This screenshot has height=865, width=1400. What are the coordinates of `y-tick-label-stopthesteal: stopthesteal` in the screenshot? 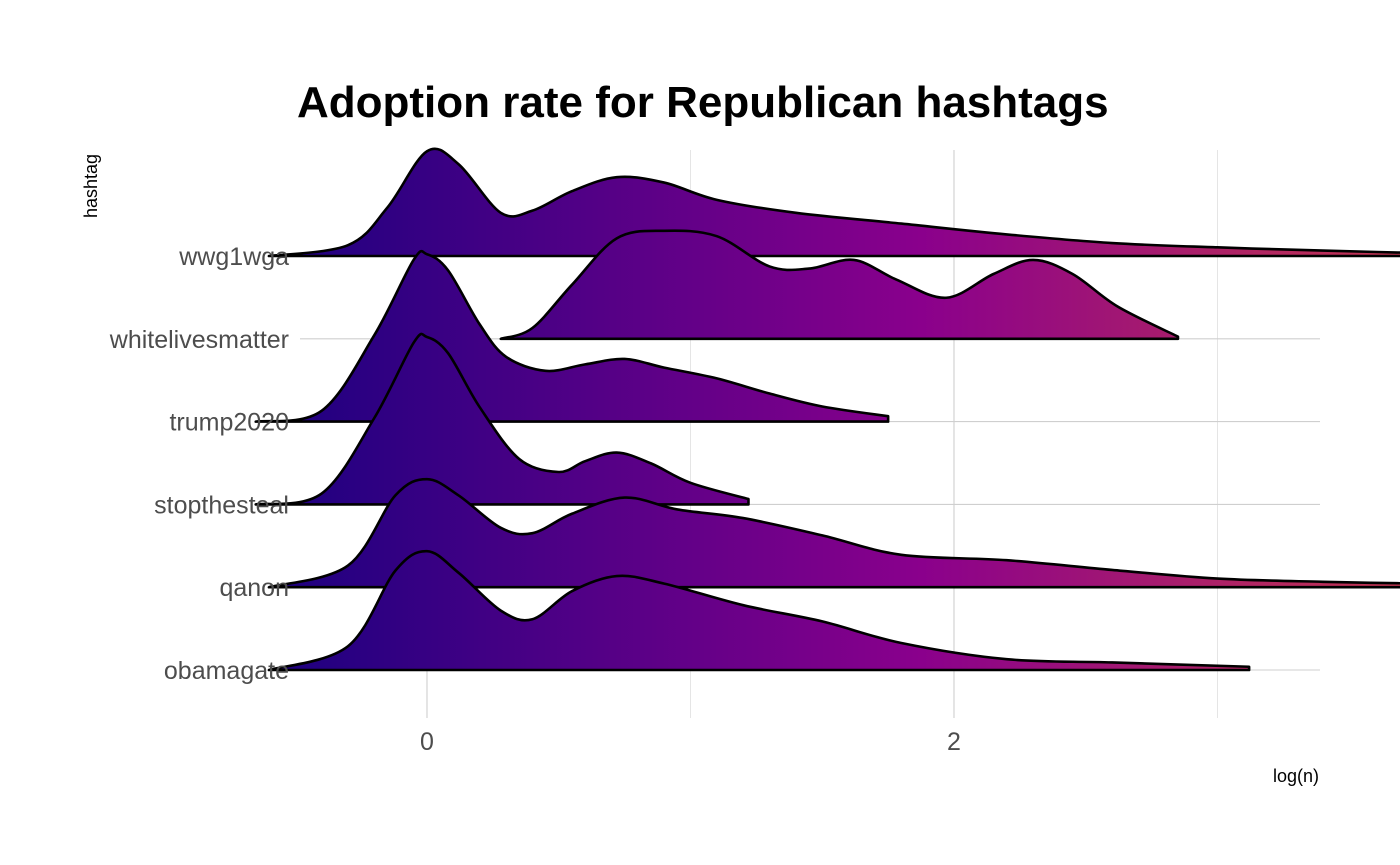 It's located at (221, 505).